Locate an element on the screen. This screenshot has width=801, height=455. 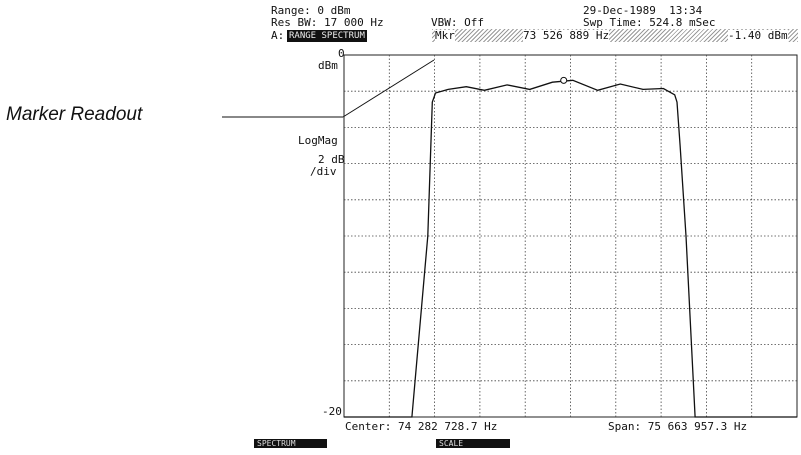
vbw-readout: VBW: Off is located at coordinates (457, 22).